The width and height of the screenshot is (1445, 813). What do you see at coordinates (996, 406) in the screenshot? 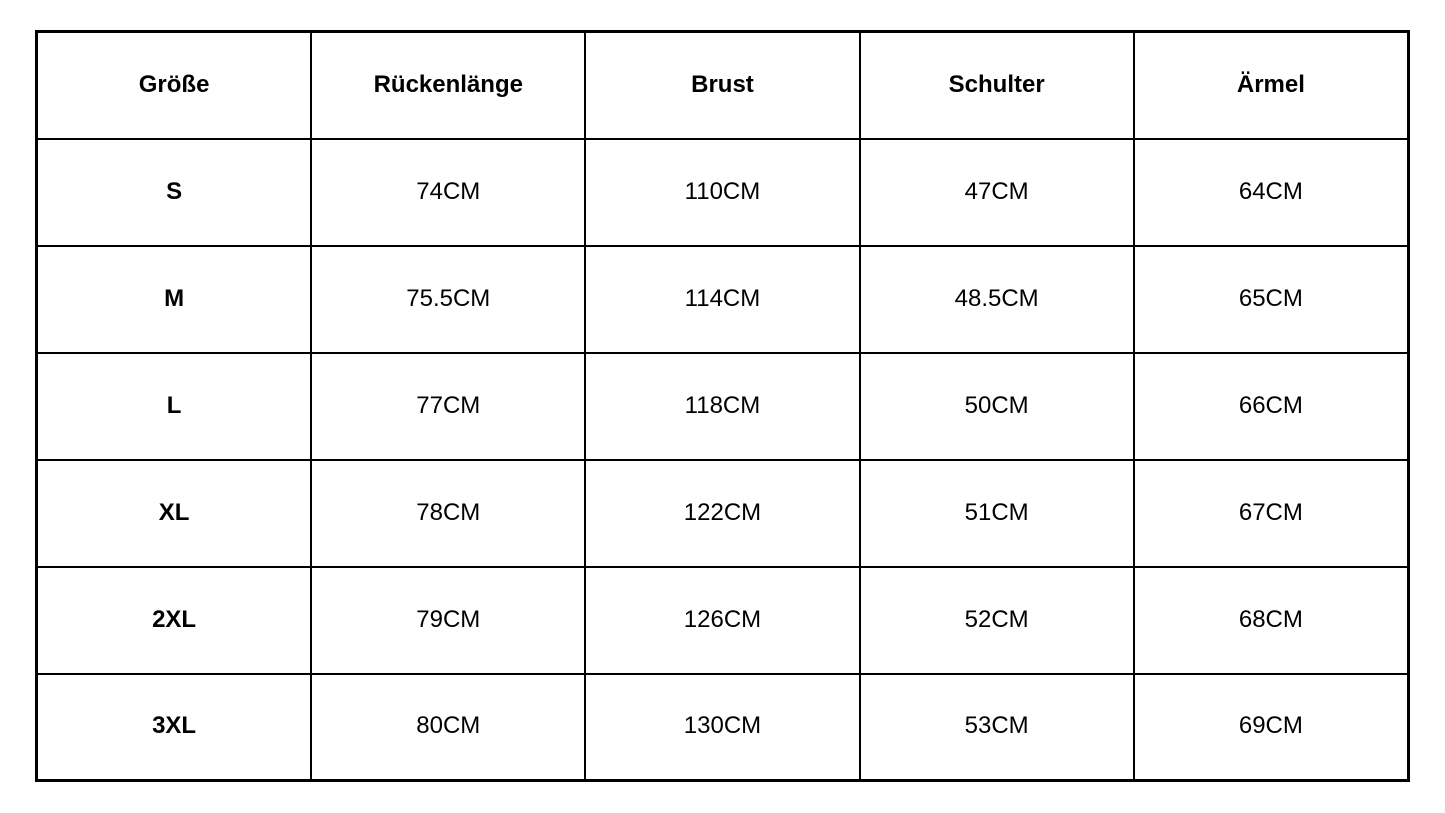
I see `measurement-cell: 50CM` at bounding box center [996, 406].